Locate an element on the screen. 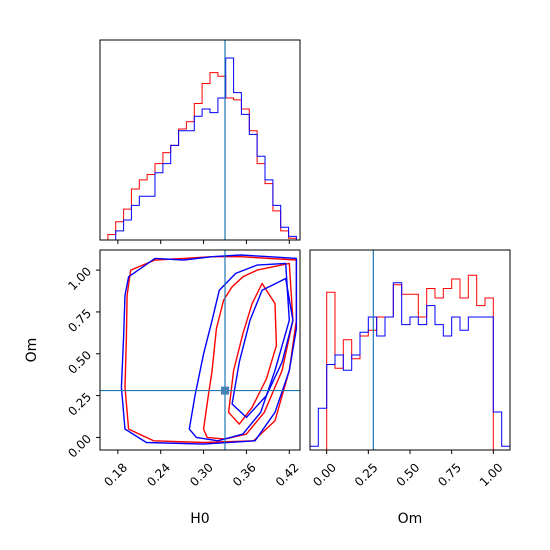  om-x-tick-label-0: 0.00 is located at coordinates (324, 474).